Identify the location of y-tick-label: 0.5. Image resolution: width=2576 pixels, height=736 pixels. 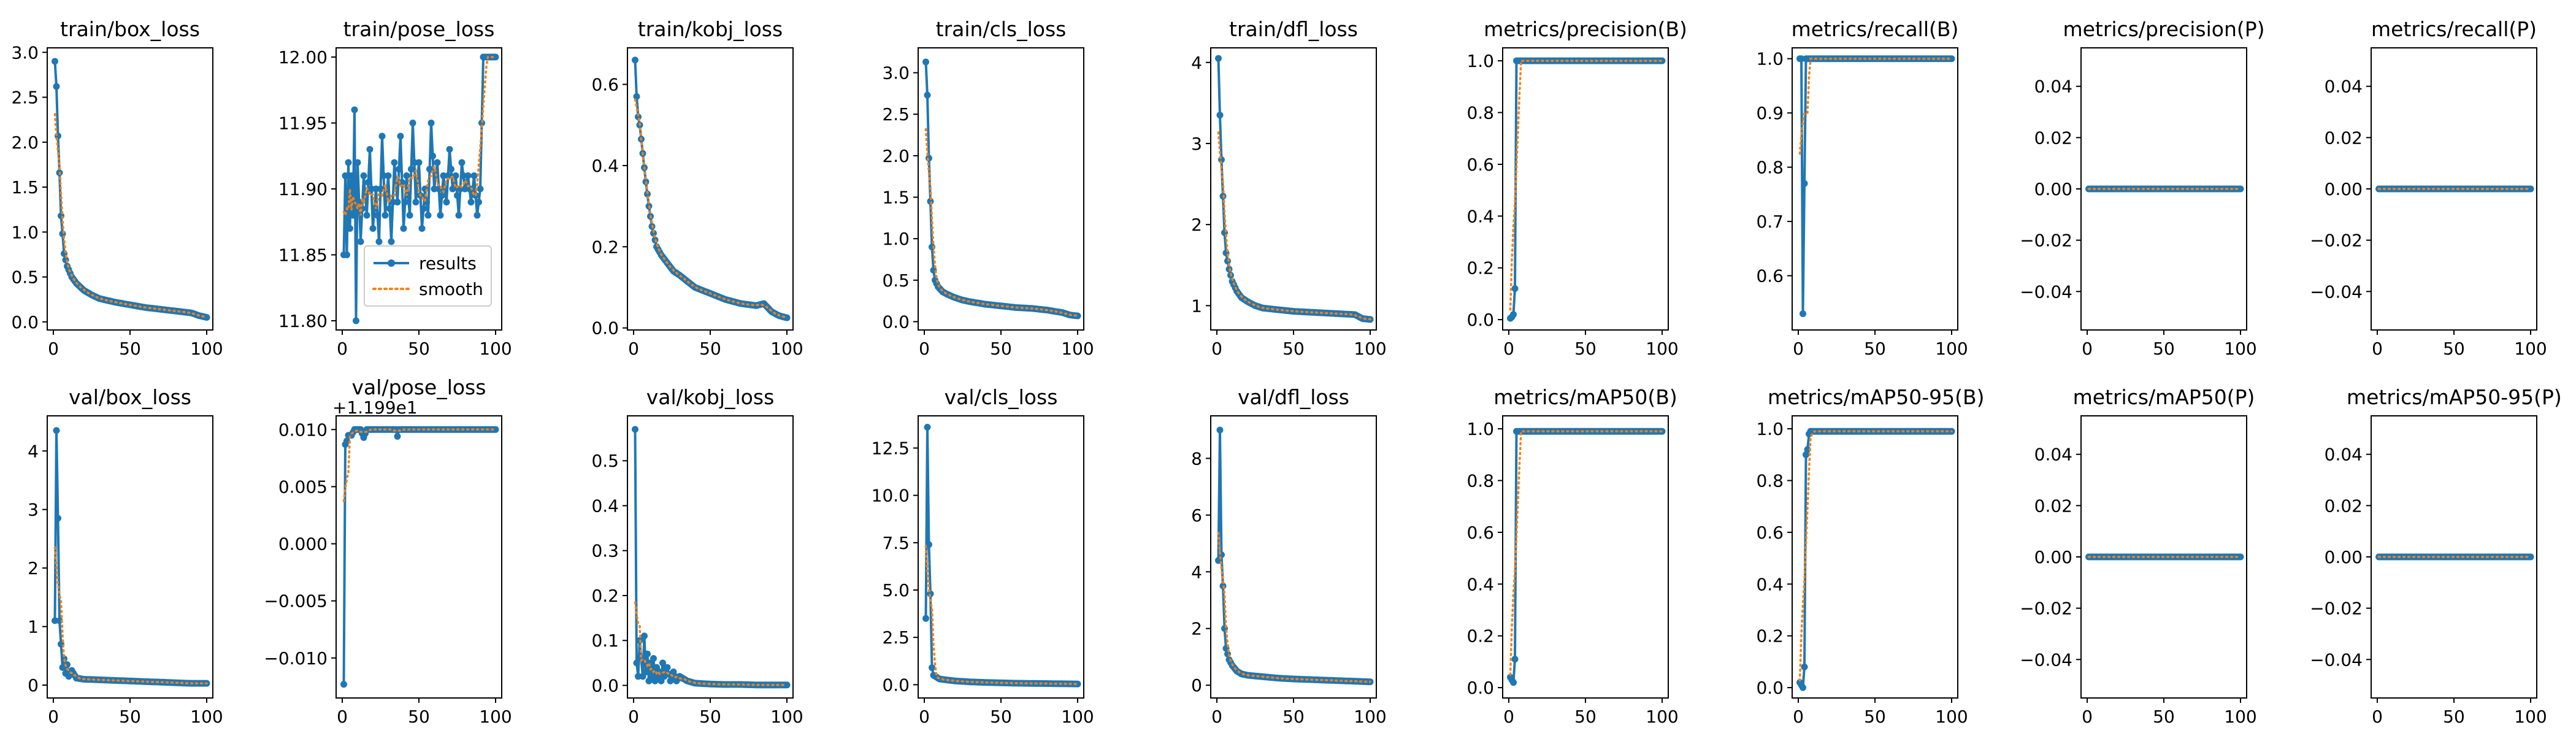
(605, 461).